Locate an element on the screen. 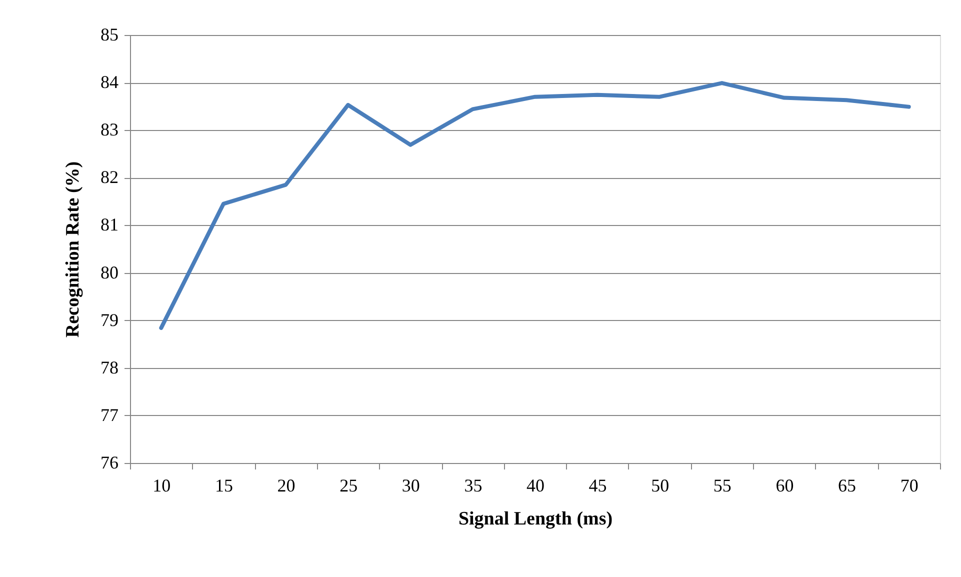 The width and height of the screenshot is (961, 577). x-tick-label: 15 is located at coordinates (223, 486).